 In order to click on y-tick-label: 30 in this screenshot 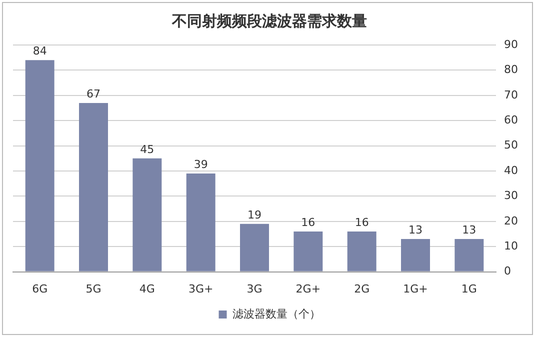, I will do `click(511, 195)`.